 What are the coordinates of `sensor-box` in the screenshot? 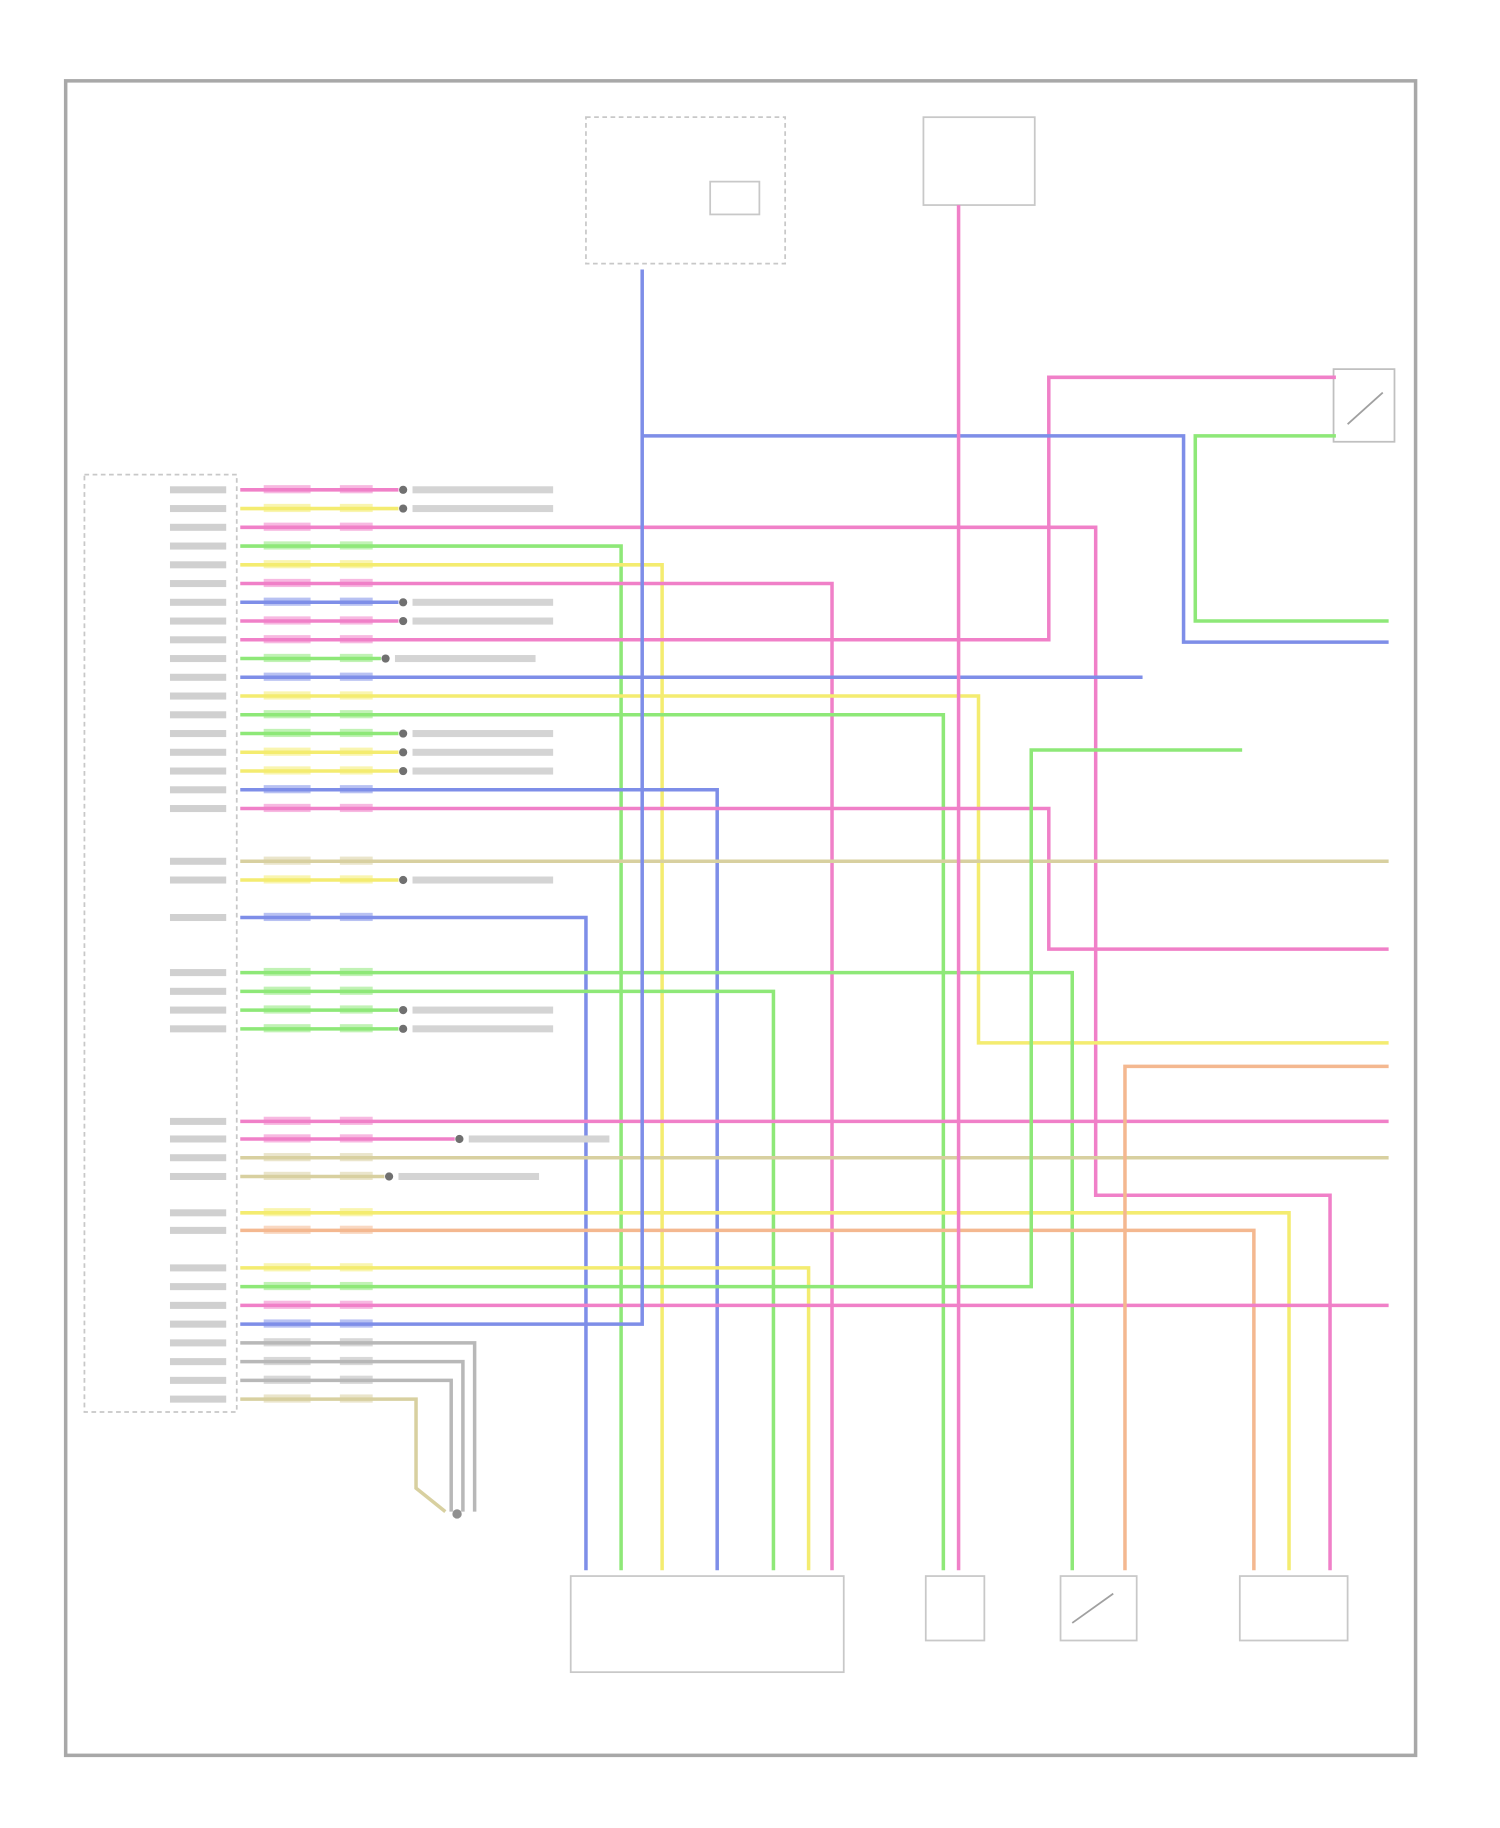 It's located at (955, 1608).